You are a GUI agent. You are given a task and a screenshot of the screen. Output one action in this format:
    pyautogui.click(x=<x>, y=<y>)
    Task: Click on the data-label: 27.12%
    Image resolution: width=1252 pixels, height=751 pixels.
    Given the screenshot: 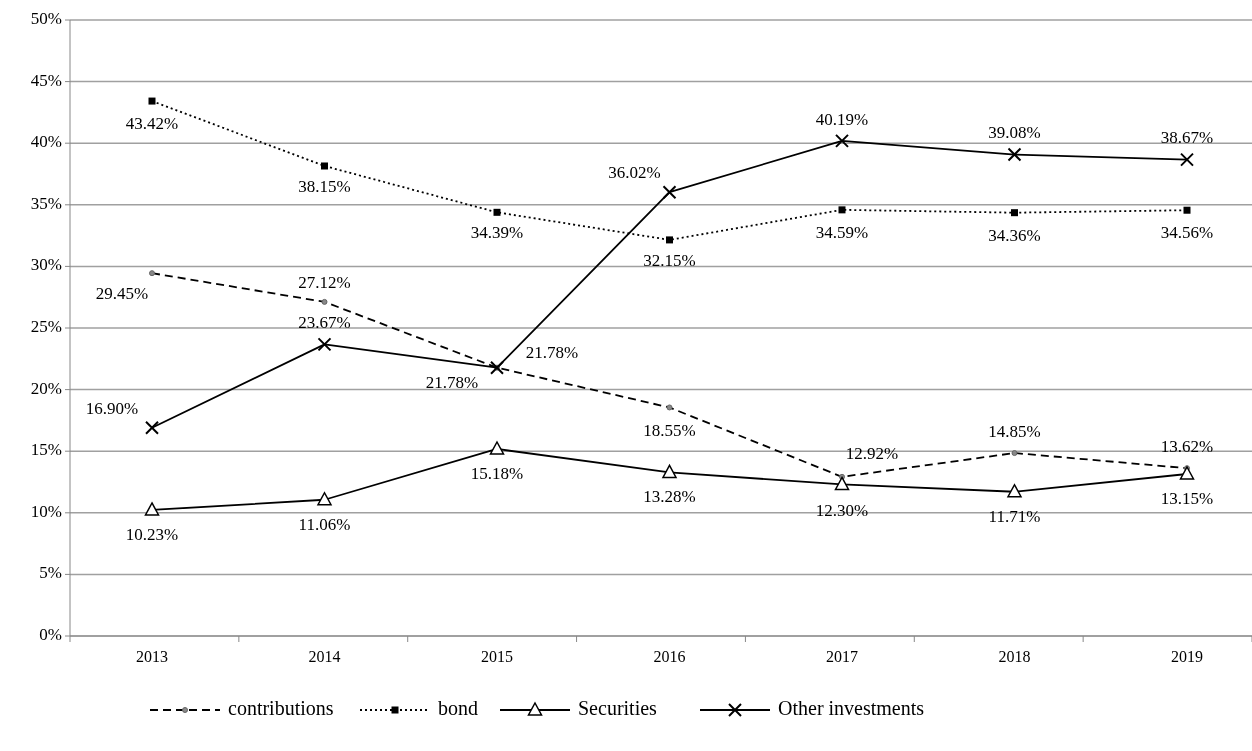 What is the action you would take?
    pyautogui.click(x=324, y=282)
    